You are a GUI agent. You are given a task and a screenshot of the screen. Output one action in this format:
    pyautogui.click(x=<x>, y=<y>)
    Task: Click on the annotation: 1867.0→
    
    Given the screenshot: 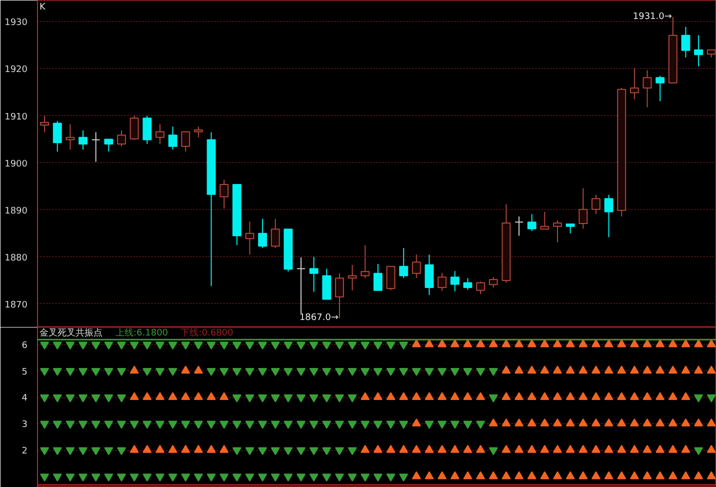 What is the action you would take?
    pyautogui.click(x=319, y=318)
    